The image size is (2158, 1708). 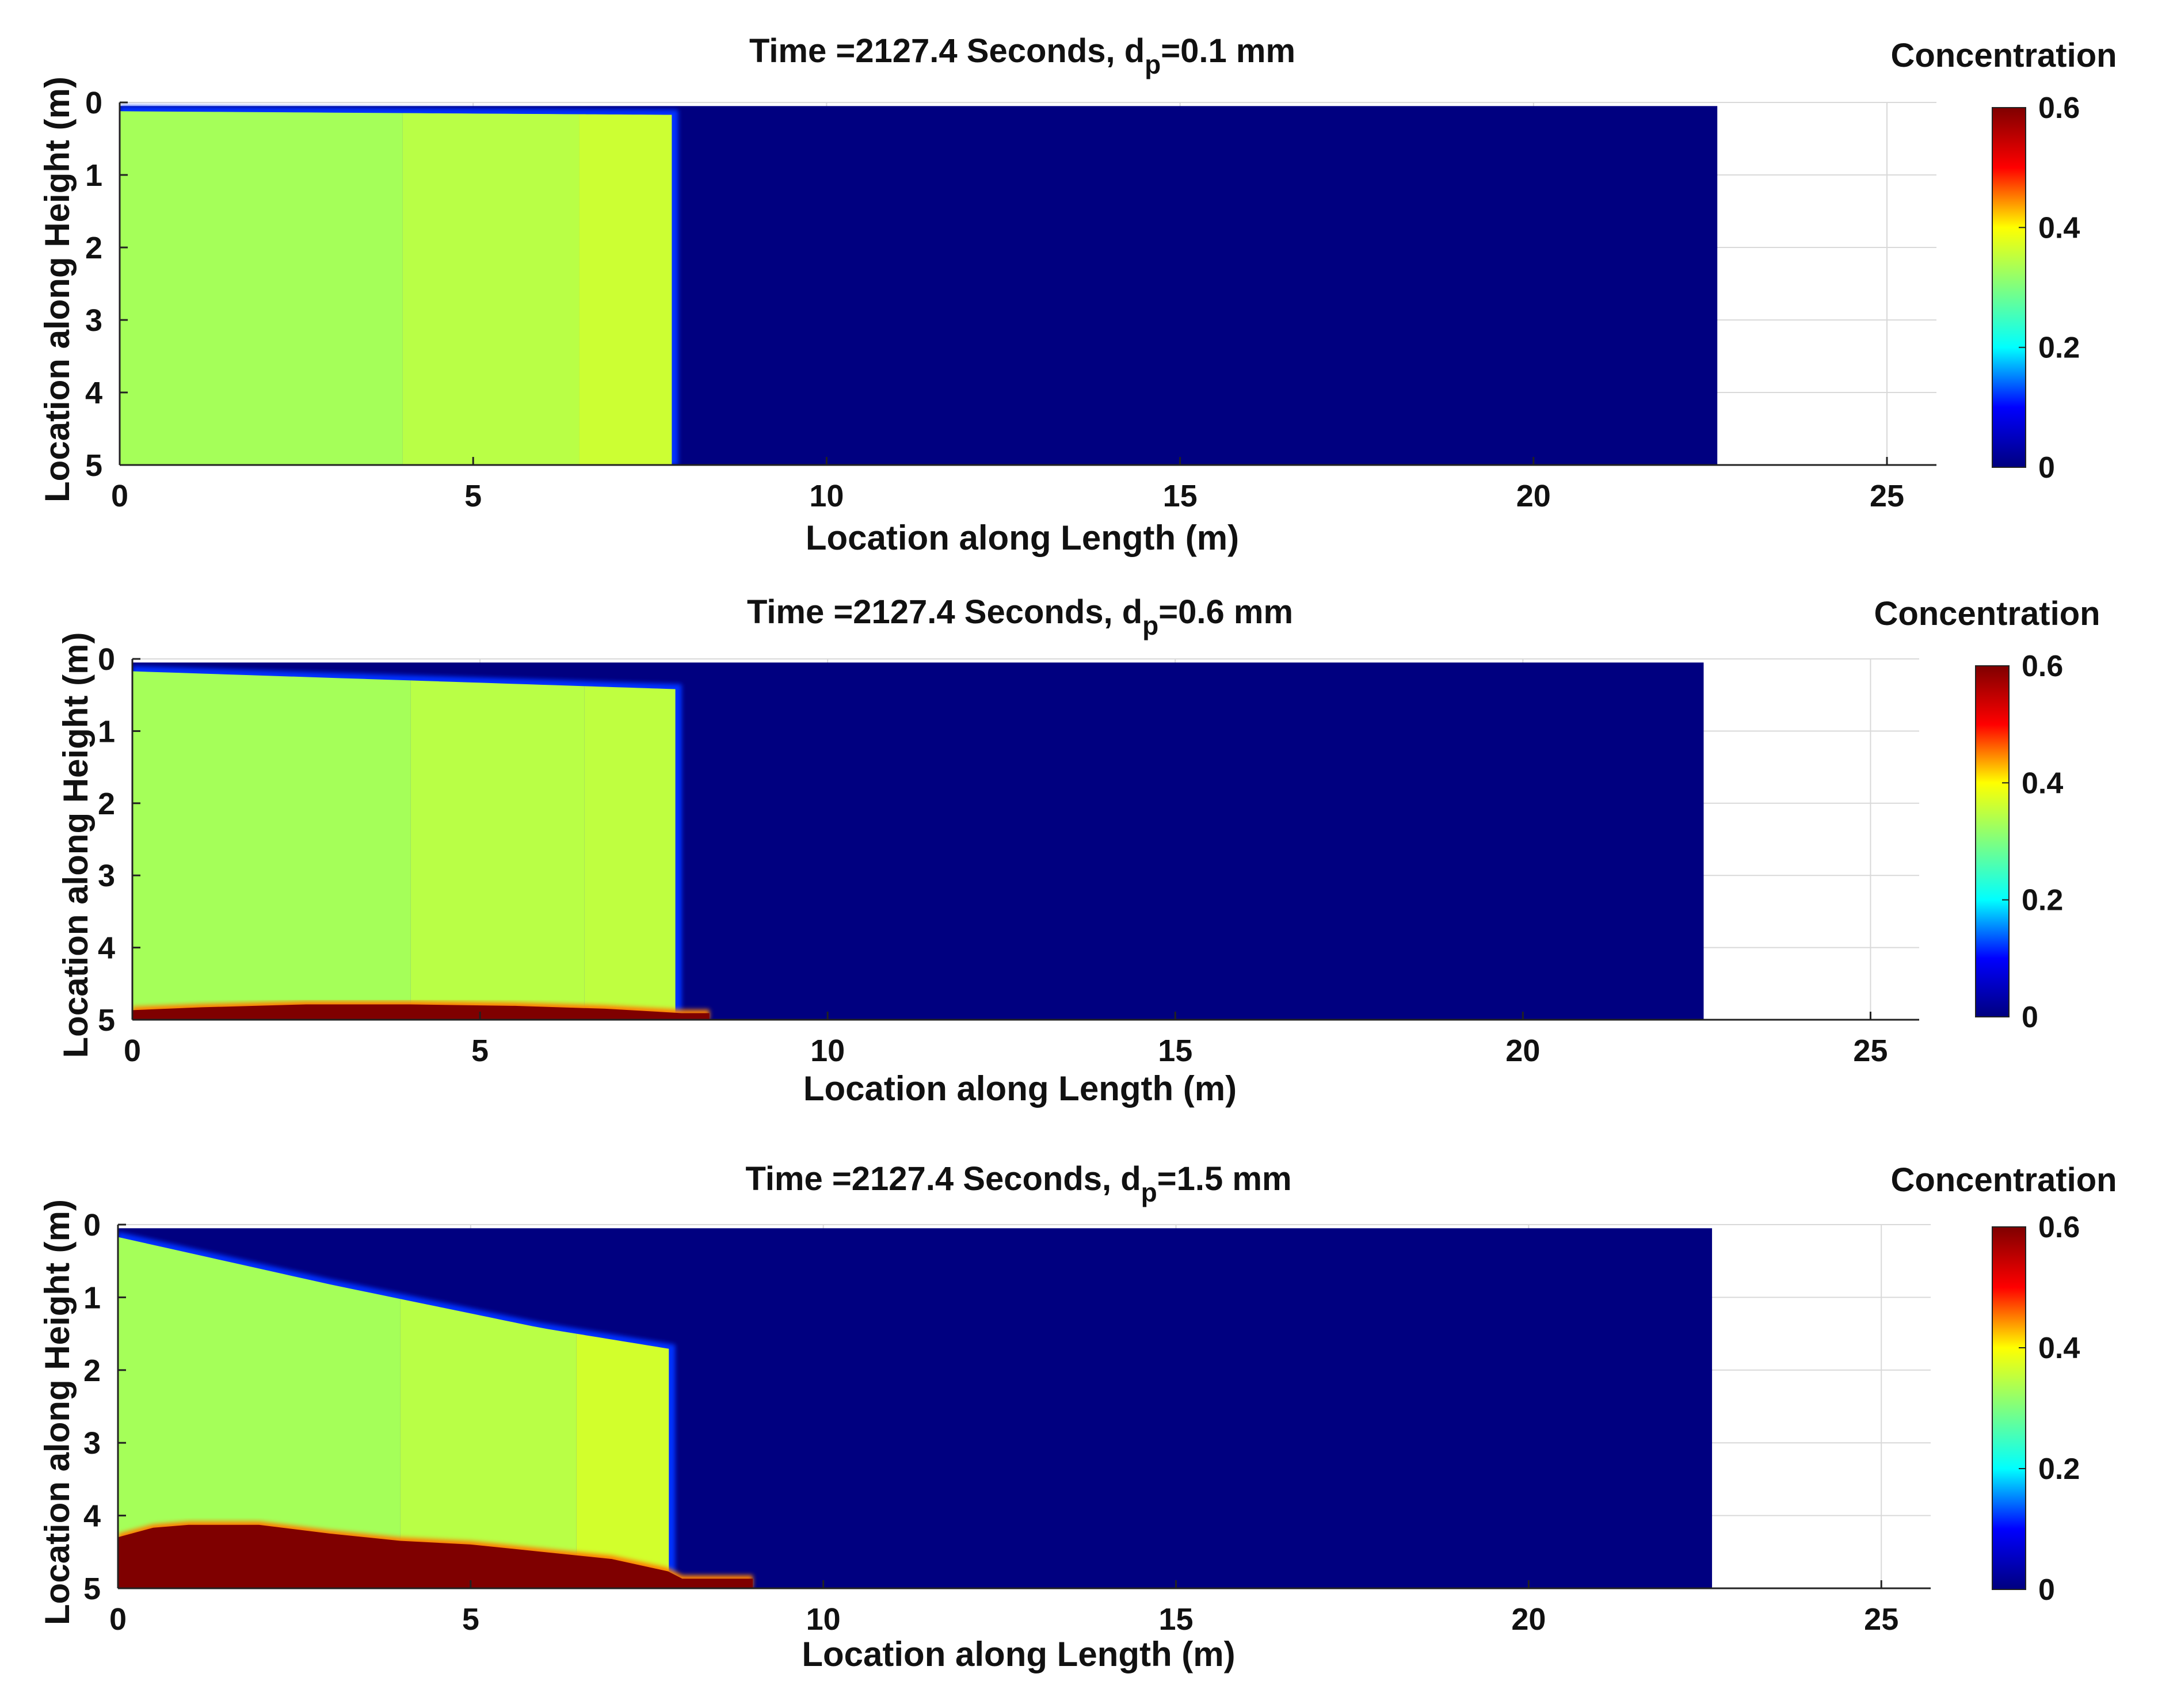 I want to click on chart-title-suffix: =0.6 mm, so click(x=1225, y=612).